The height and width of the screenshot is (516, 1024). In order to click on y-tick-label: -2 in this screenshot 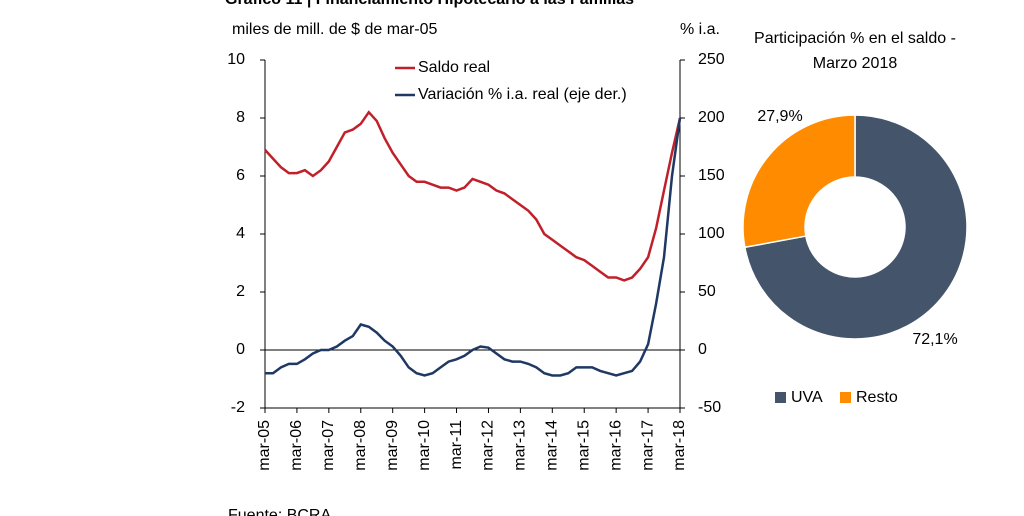, I will do `click(238, 407)`.